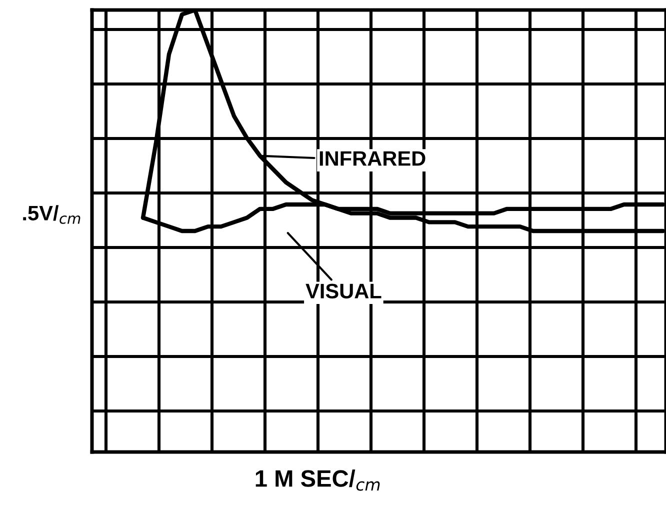  I want to click on y-axis-title: .5V/$_{cm}$, so click(51, 214).